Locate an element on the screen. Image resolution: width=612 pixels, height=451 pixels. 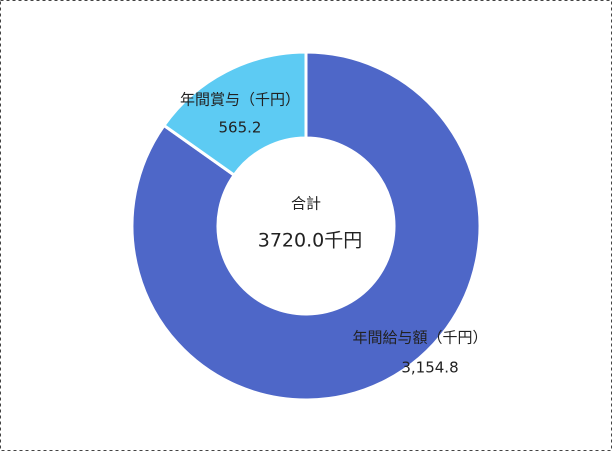
value-label: 3,154.8 is located at coordinates (429, 368).